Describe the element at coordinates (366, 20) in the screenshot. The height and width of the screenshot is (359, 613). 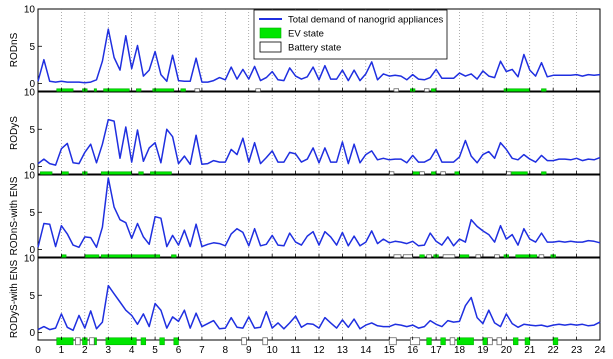
I see `legend-label: Total demand of nanogrid appliances` at that location.